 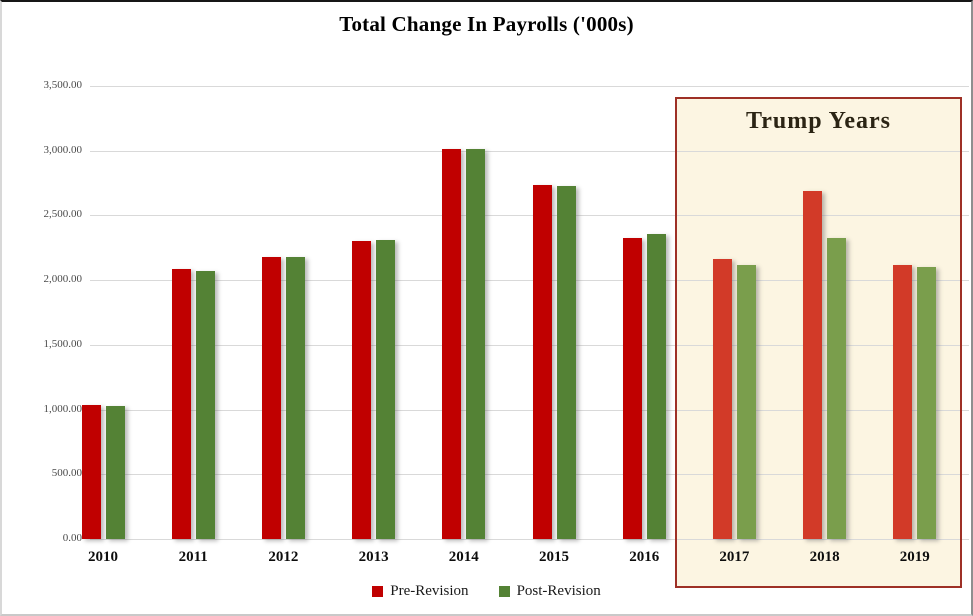 I want to click on y-axis-tick-label-1000: 1,000.00, so click(x=63, y=408).